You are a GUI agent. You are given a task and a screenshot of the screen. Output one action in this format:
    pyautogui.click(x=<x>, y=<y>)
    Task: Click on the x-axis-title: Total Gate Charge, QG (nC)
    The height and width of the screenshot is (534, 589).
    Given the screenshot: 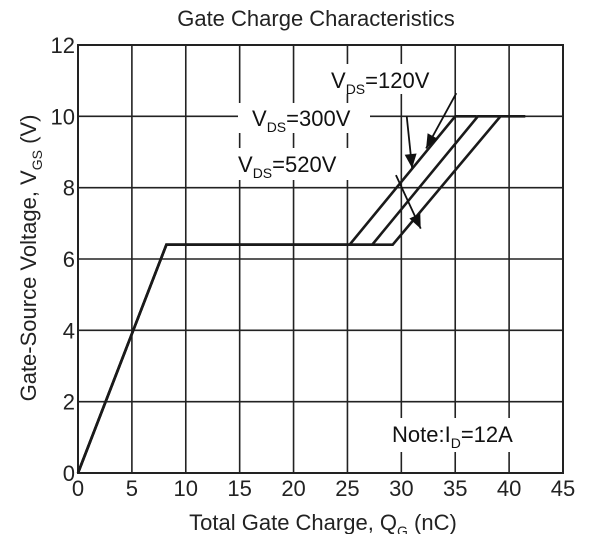 What is the action you would take?
    pyautogui.click(x=323, y=522)
    